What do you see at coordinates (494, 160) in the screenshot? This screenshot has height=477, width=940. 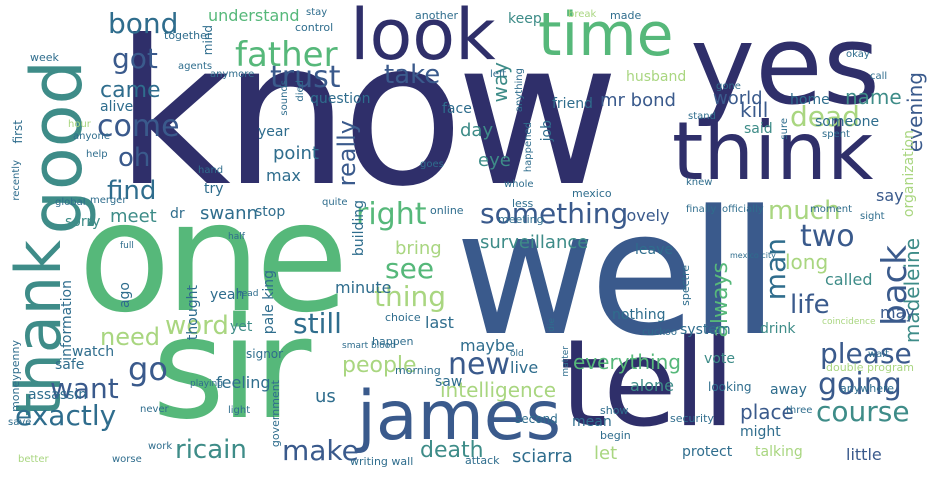 I see `word-eye: eye` at bounding box center [494, 160].